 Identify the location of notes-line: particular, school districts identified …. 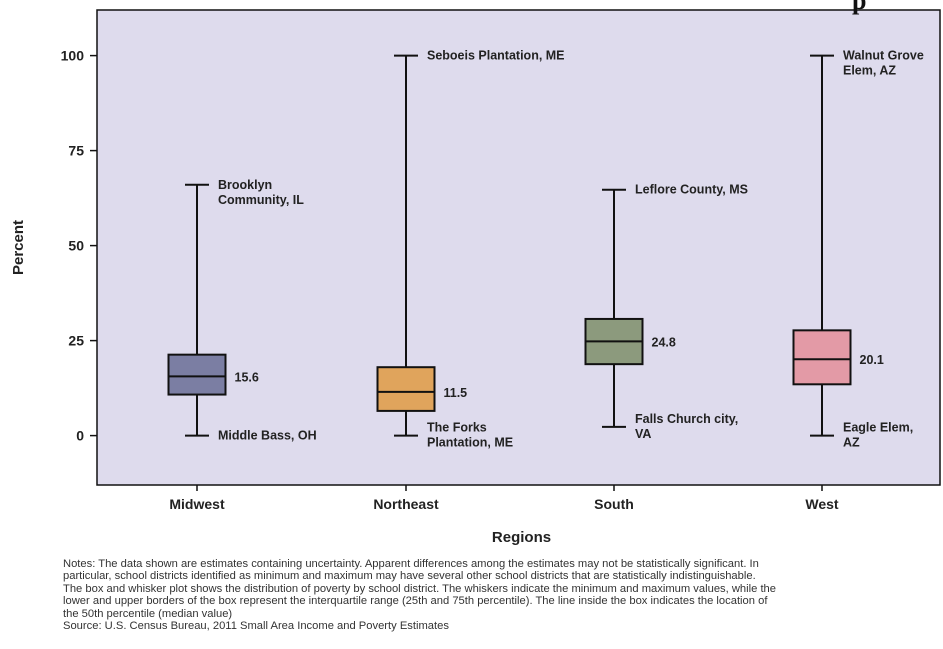
(409, 576).